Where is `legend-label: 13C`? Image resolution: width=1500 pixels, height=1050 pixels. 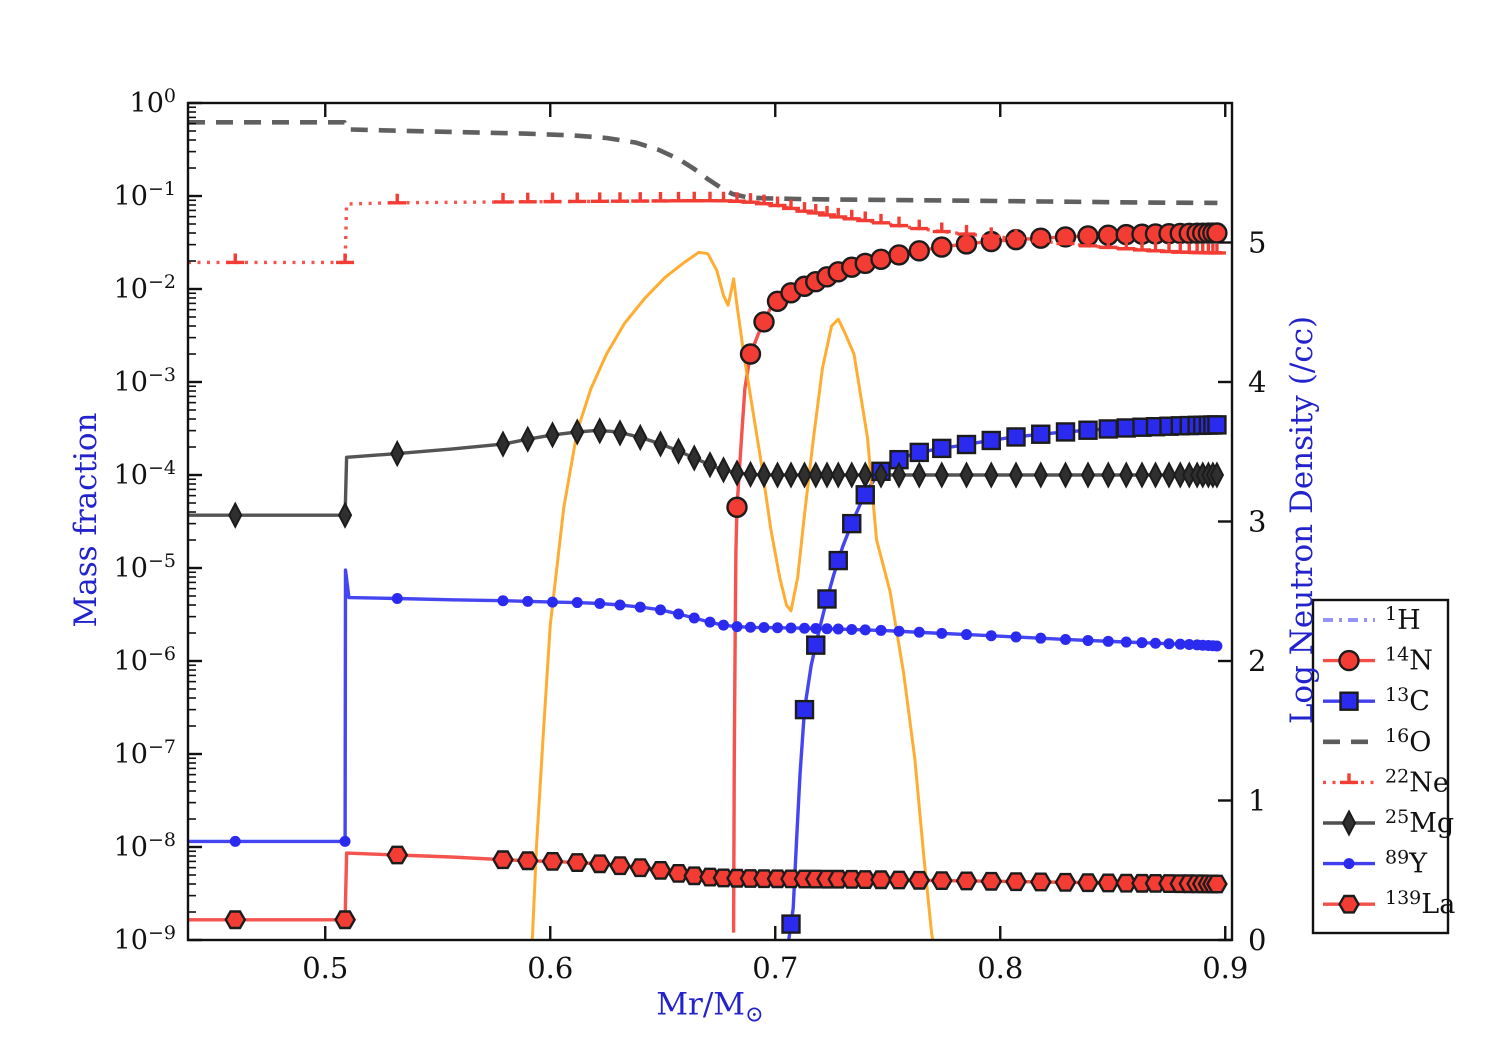 legend-label: 13C is located at coordinates (1407, 700).